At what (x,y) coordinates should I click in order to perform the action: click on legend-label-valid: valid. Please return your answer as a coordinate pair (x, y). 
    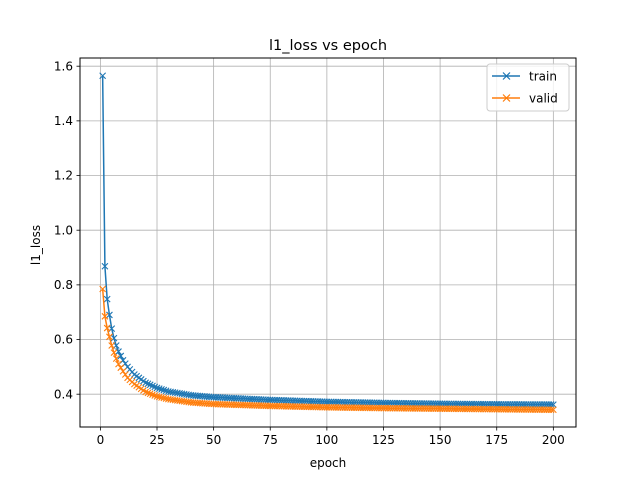
    Looking at the image, I should click on (543, 98).